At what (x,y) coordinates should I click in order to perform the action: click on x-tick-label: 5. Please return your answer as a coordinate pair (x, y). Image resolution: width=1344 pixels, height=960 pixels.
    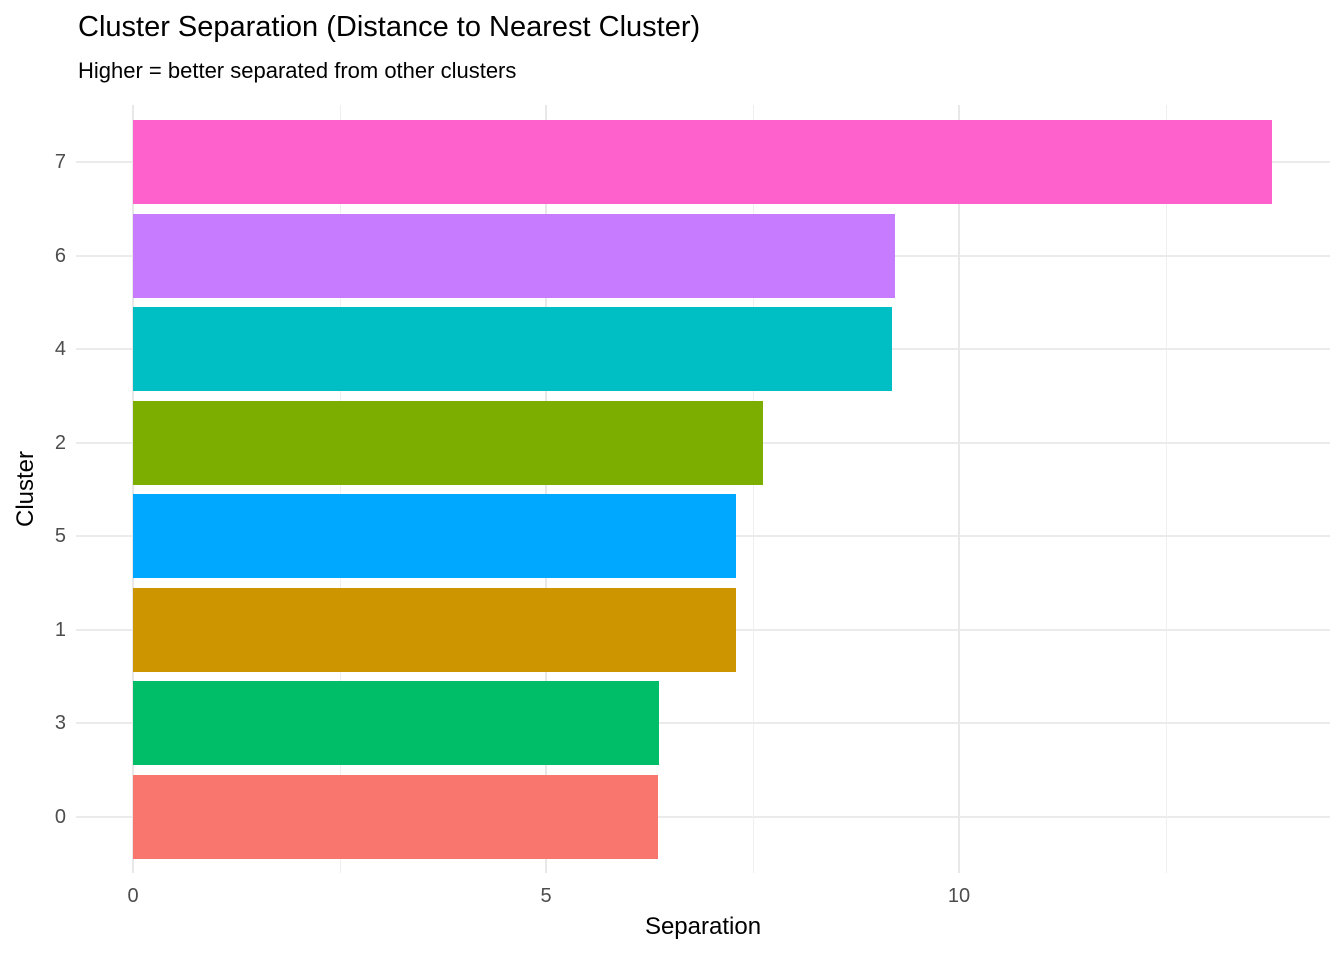
    Looking at the image, I should click on (546, 896).